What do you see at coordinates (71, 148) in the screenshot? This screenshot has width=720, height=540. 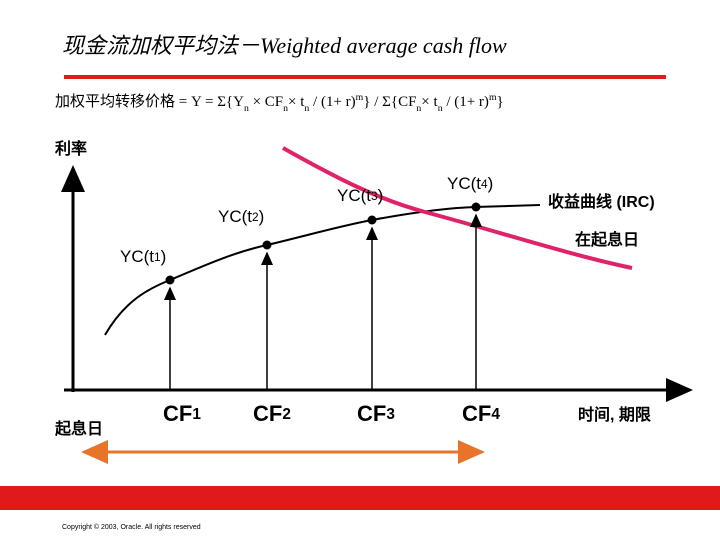 I see `y-axis-label: 利率` at bounding box center [71, 148].